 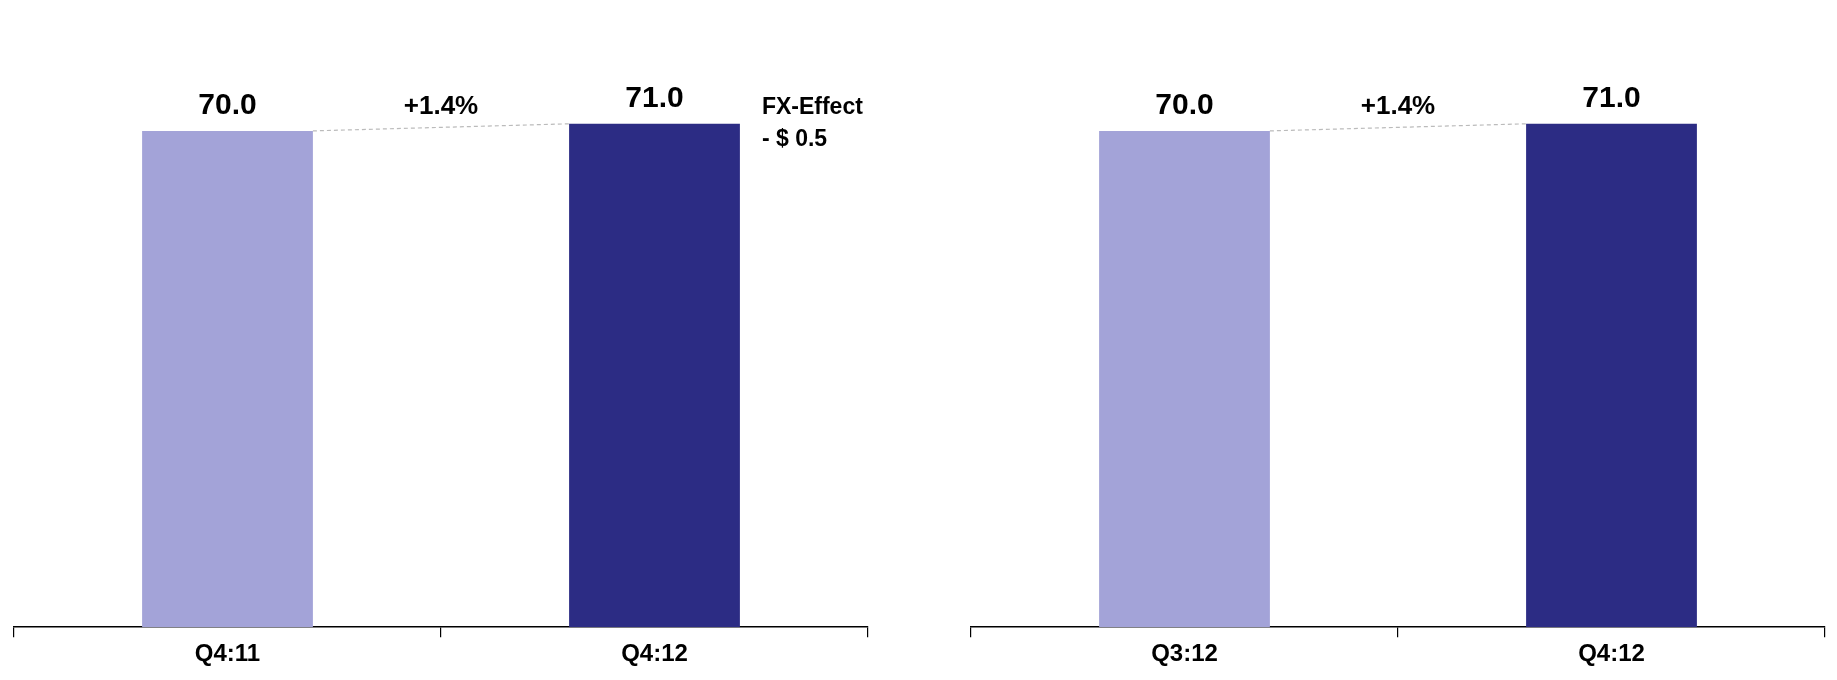 What do you see at coordinates (1184, 653) in the screenshot?
I see `x-tick-label: Q3:12` at bounding box center [1184, 653].